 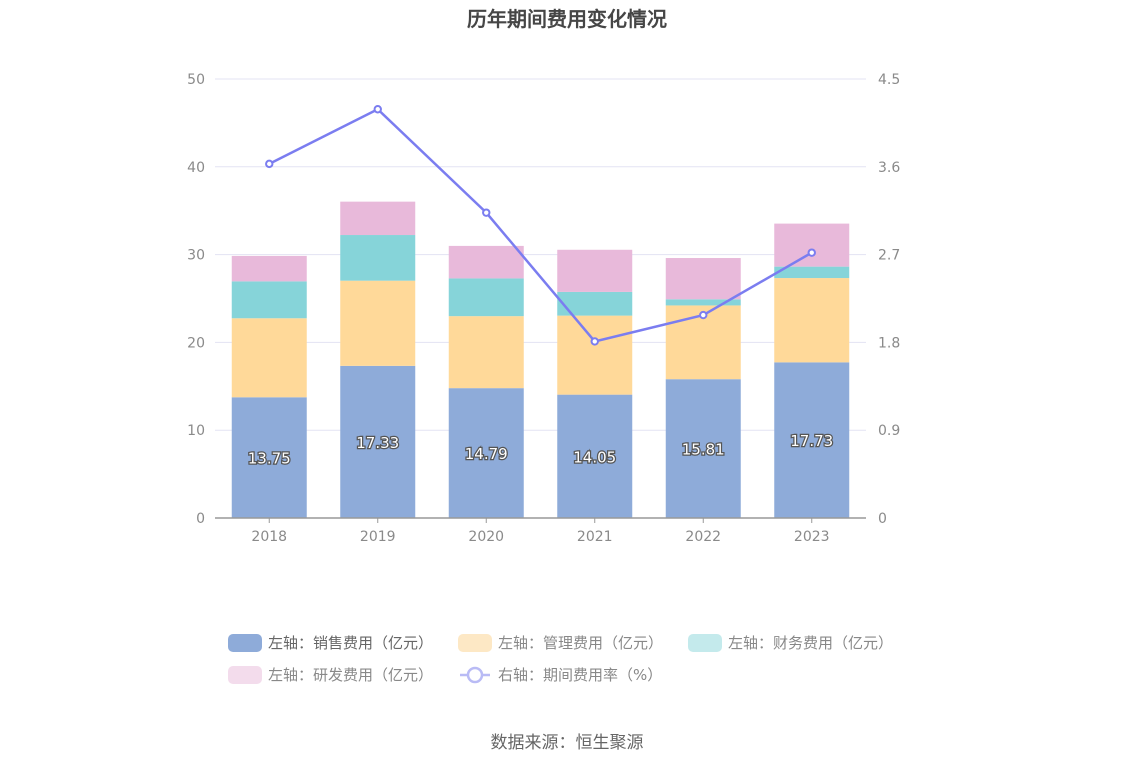 What do you see at coordinates (378, 537) in the screenshot?
I see `x-tick-label: 2019` at bounding box center [378, 537].